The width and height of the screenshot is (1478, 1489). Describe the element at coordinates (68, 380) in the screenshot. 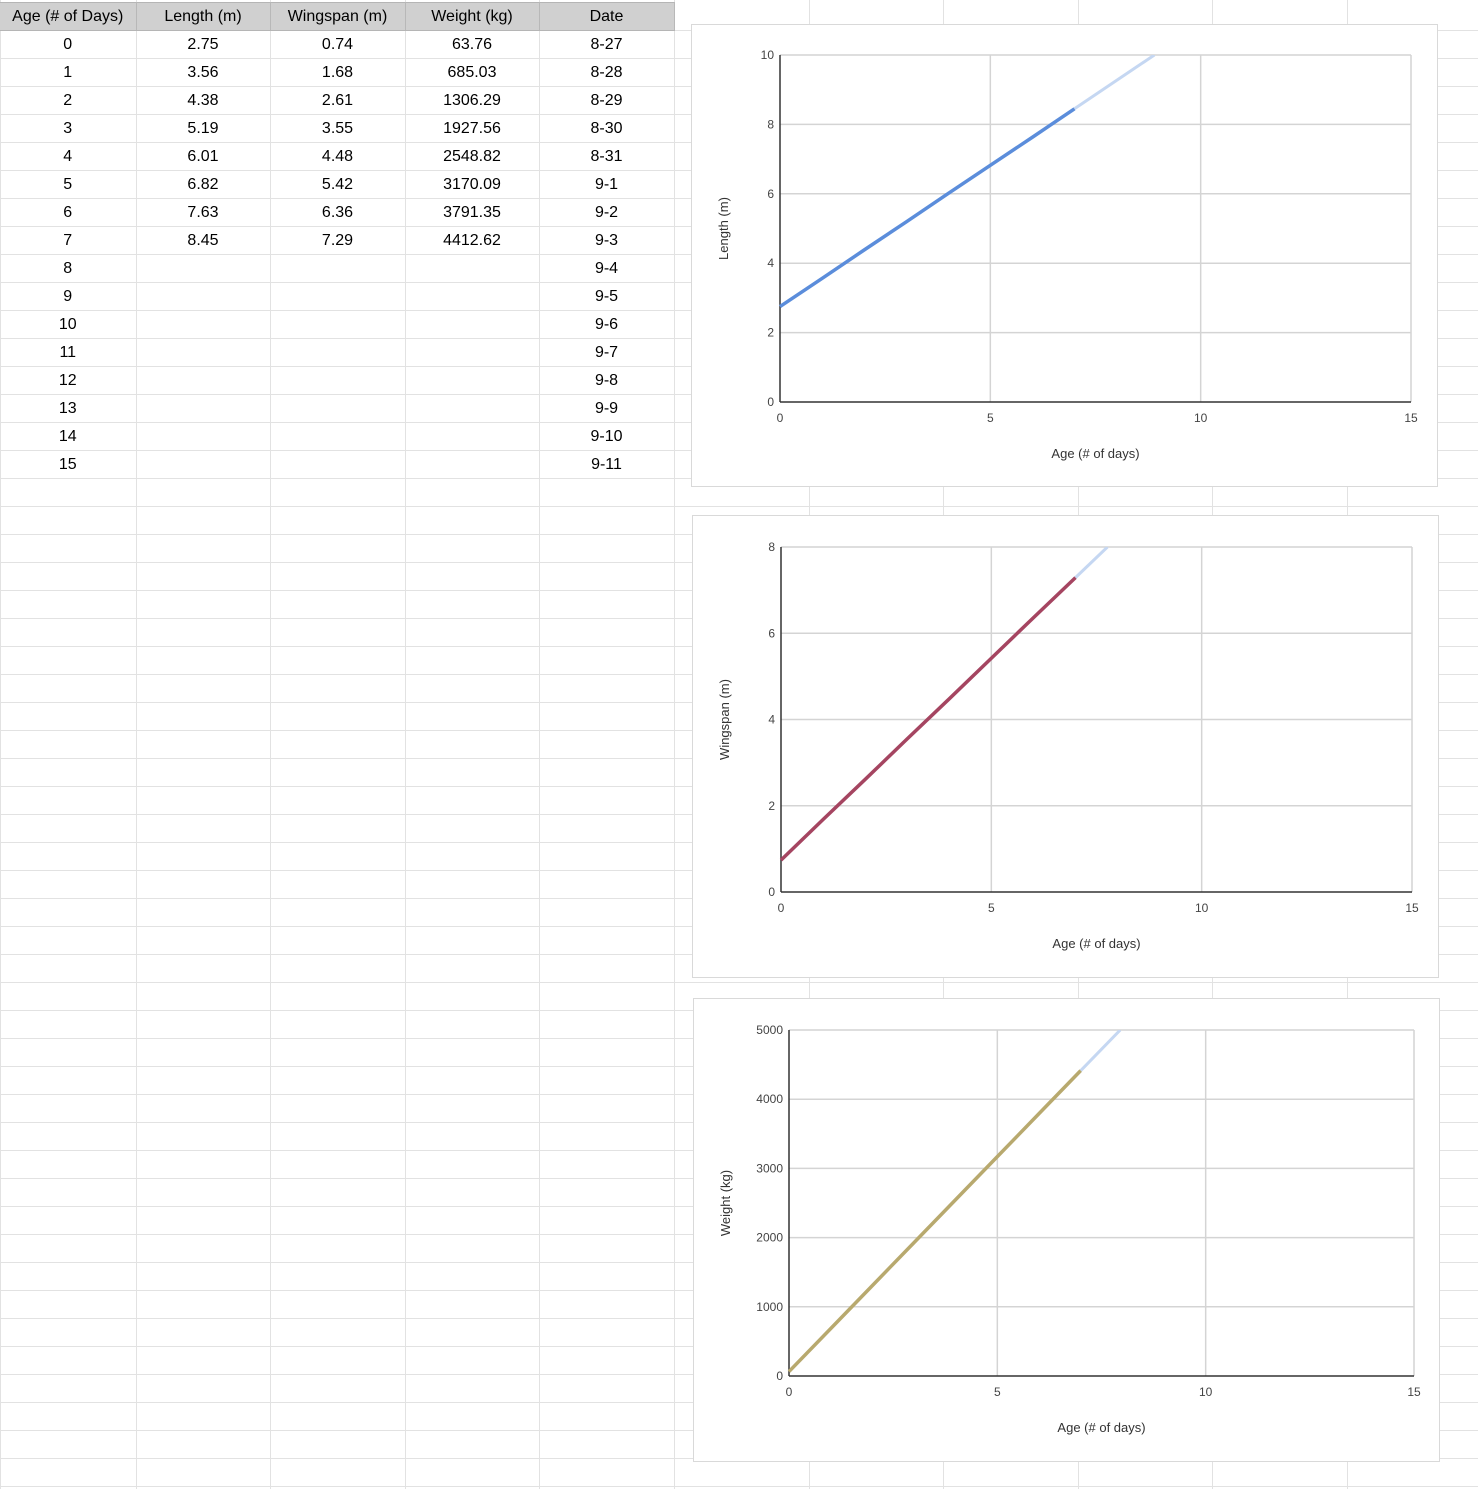

I see `cell-age: 12` at that location.